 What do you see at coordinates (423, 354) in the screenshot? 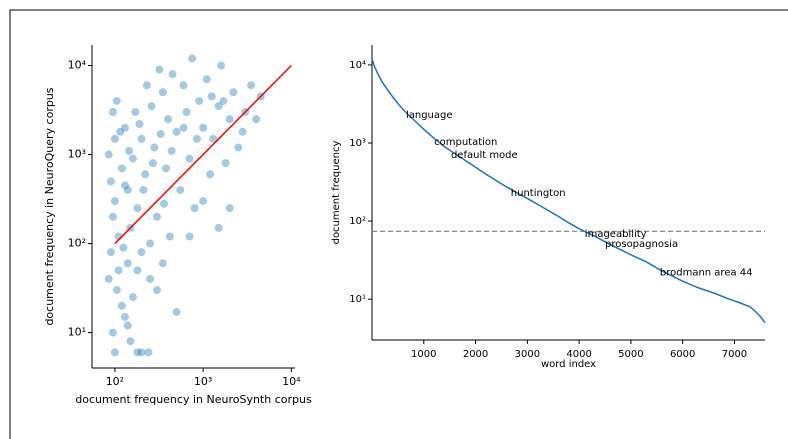
I see `x-tick-label: 1000` at bounding box center [423, 354].